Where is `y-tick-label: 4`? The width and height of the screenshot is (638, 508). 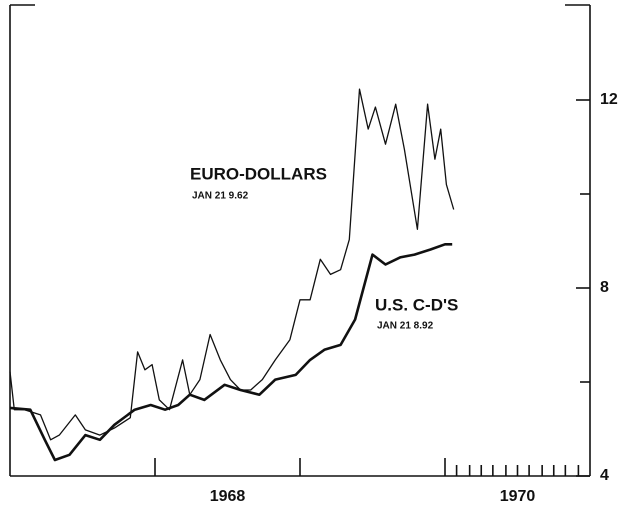
y-tick-label: 4 is located at coordinates (604, 475).